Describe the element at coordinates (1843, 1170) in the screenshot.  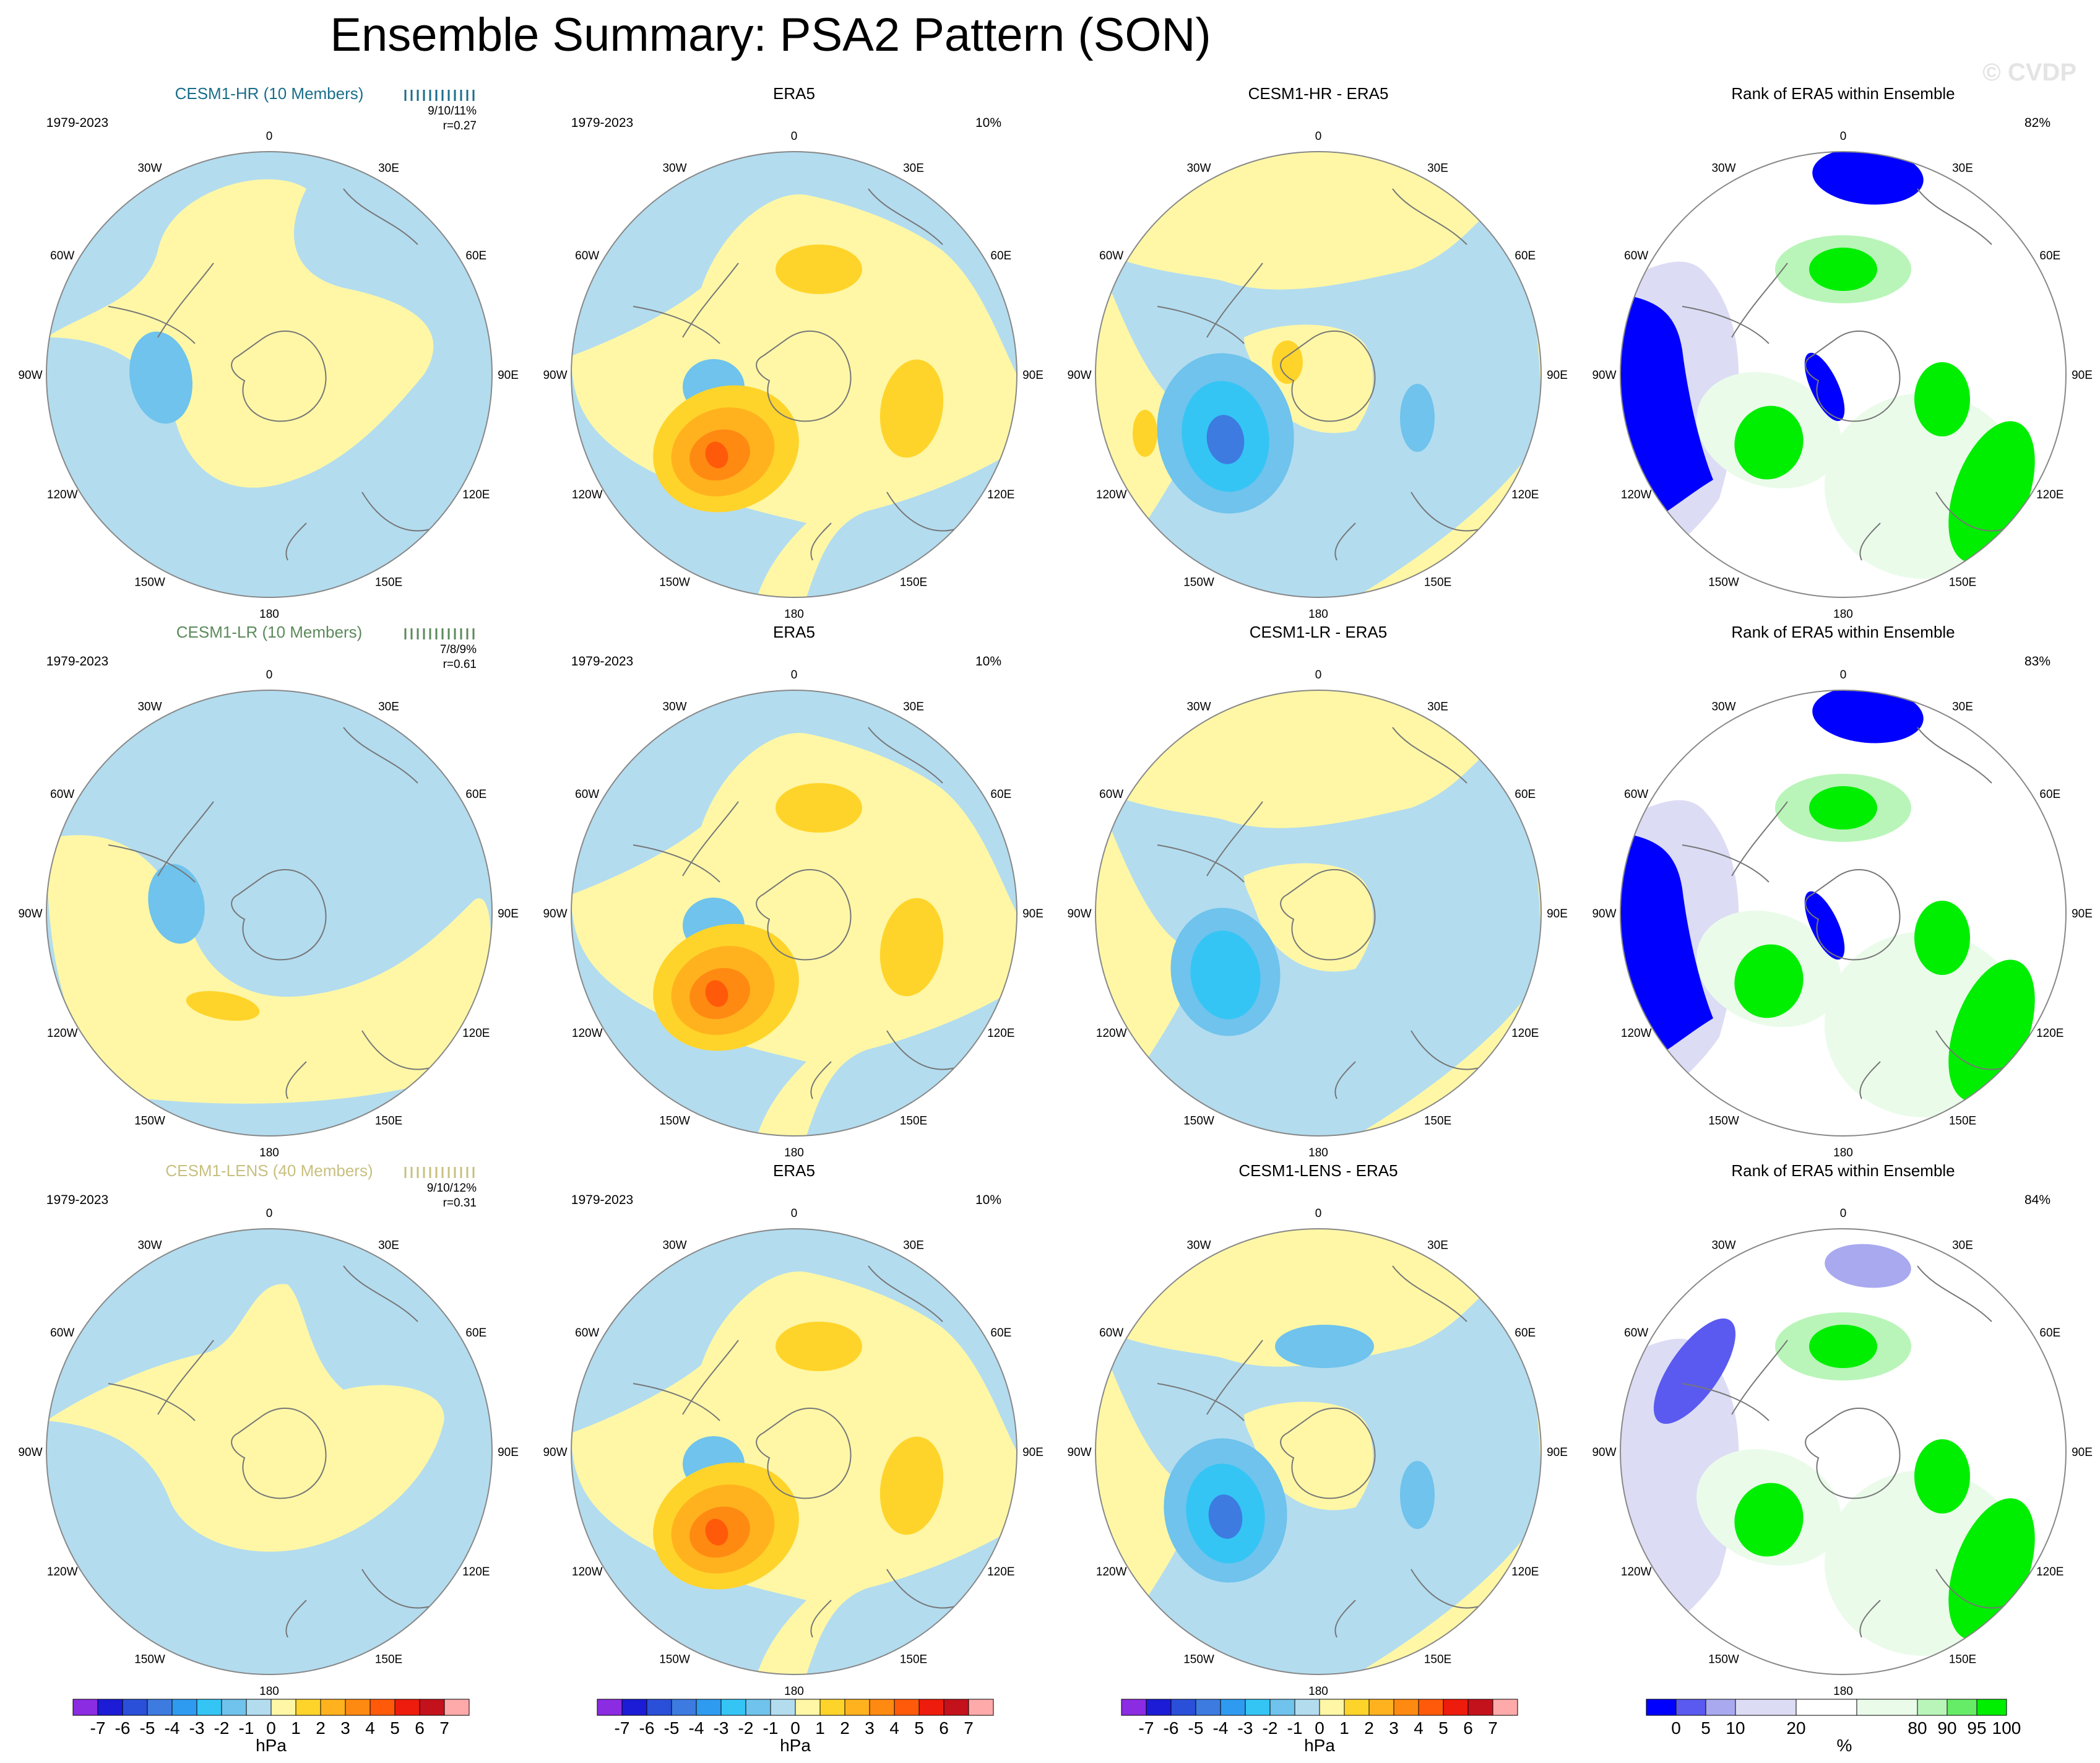
I see `panel-title: Rank of ERA5 within Ensemble` at that location.